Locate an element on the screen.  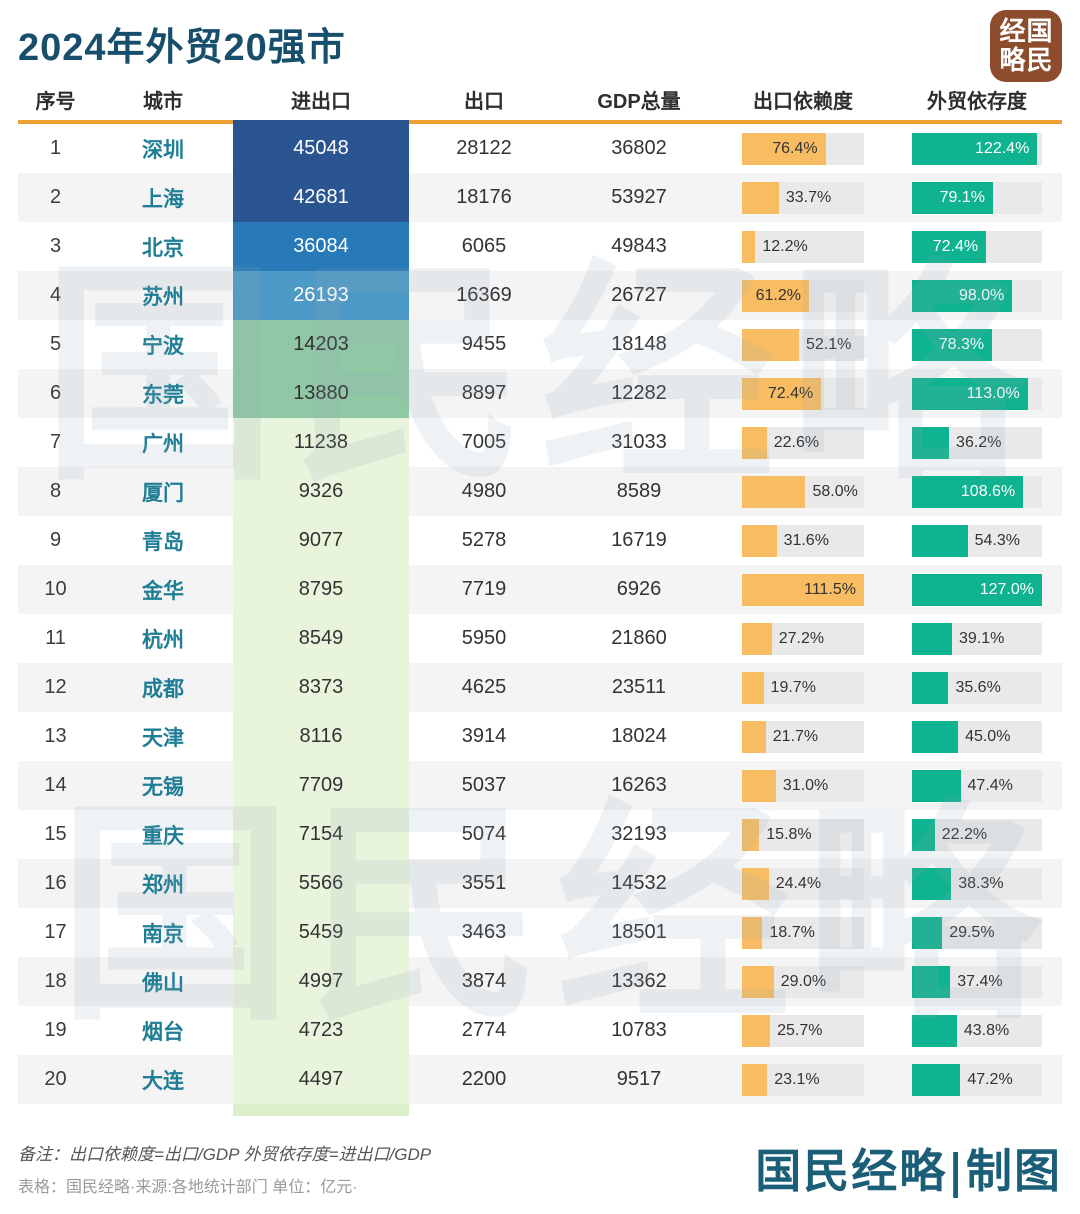
export-dependence-cell: 12.2% is located at coordinates (791, 246).